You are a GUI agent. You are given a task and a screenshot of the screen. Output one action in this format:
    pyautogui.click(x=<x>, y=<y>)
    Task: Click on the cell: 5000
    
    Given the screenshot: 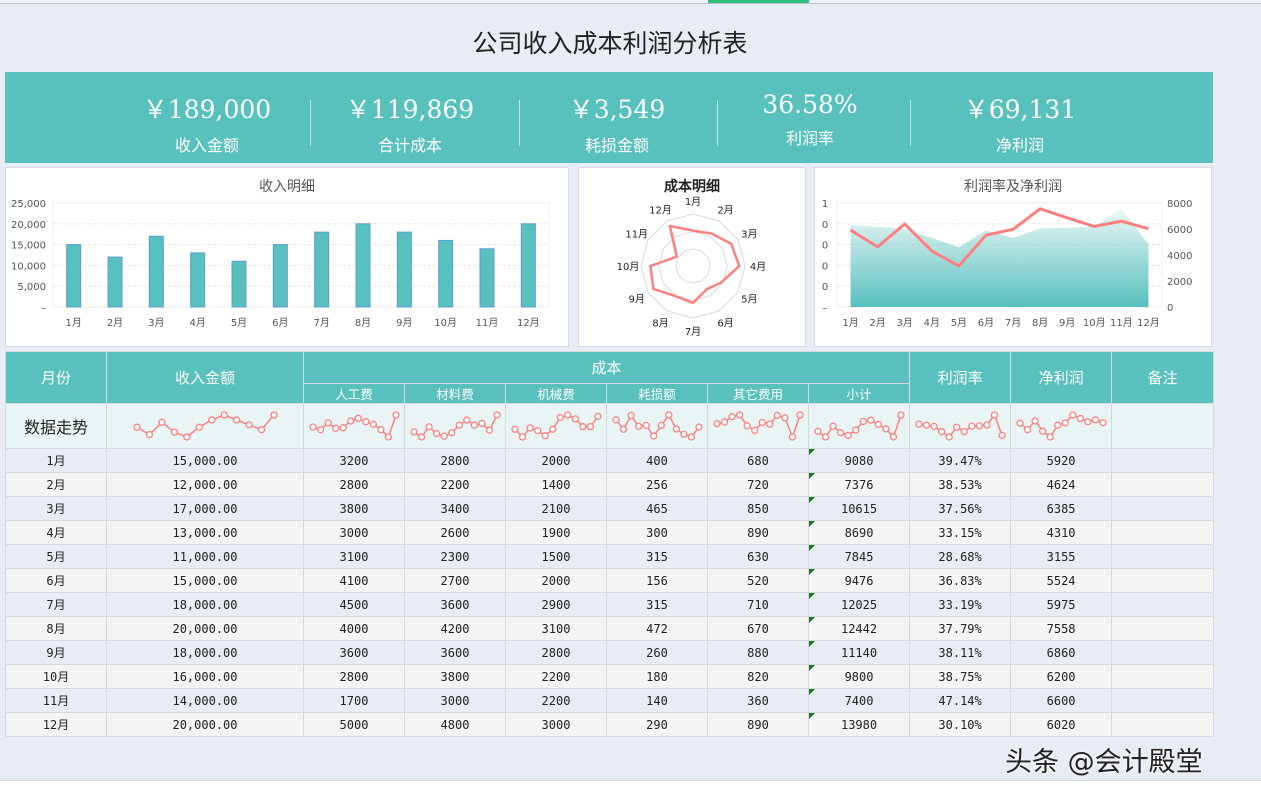 What is the action you would take?
    pyautogui.click(x=354, y=724)
    